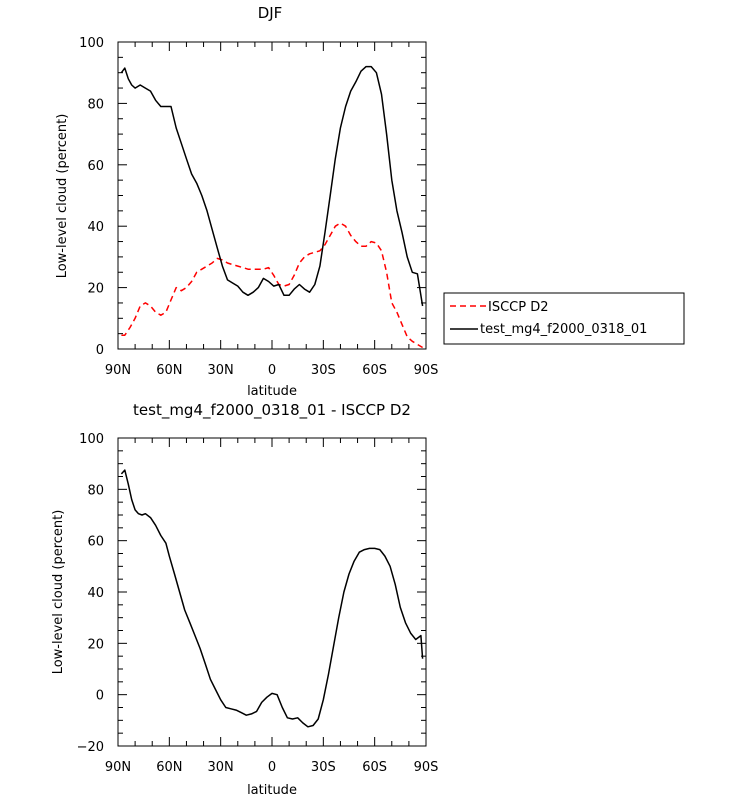 The width and height of the screenshot is (732, 801). What do you see at coordinates (272, 285) in the screenshot?
I see `series-line-isccp-d2` at bounding box center [272, 285].